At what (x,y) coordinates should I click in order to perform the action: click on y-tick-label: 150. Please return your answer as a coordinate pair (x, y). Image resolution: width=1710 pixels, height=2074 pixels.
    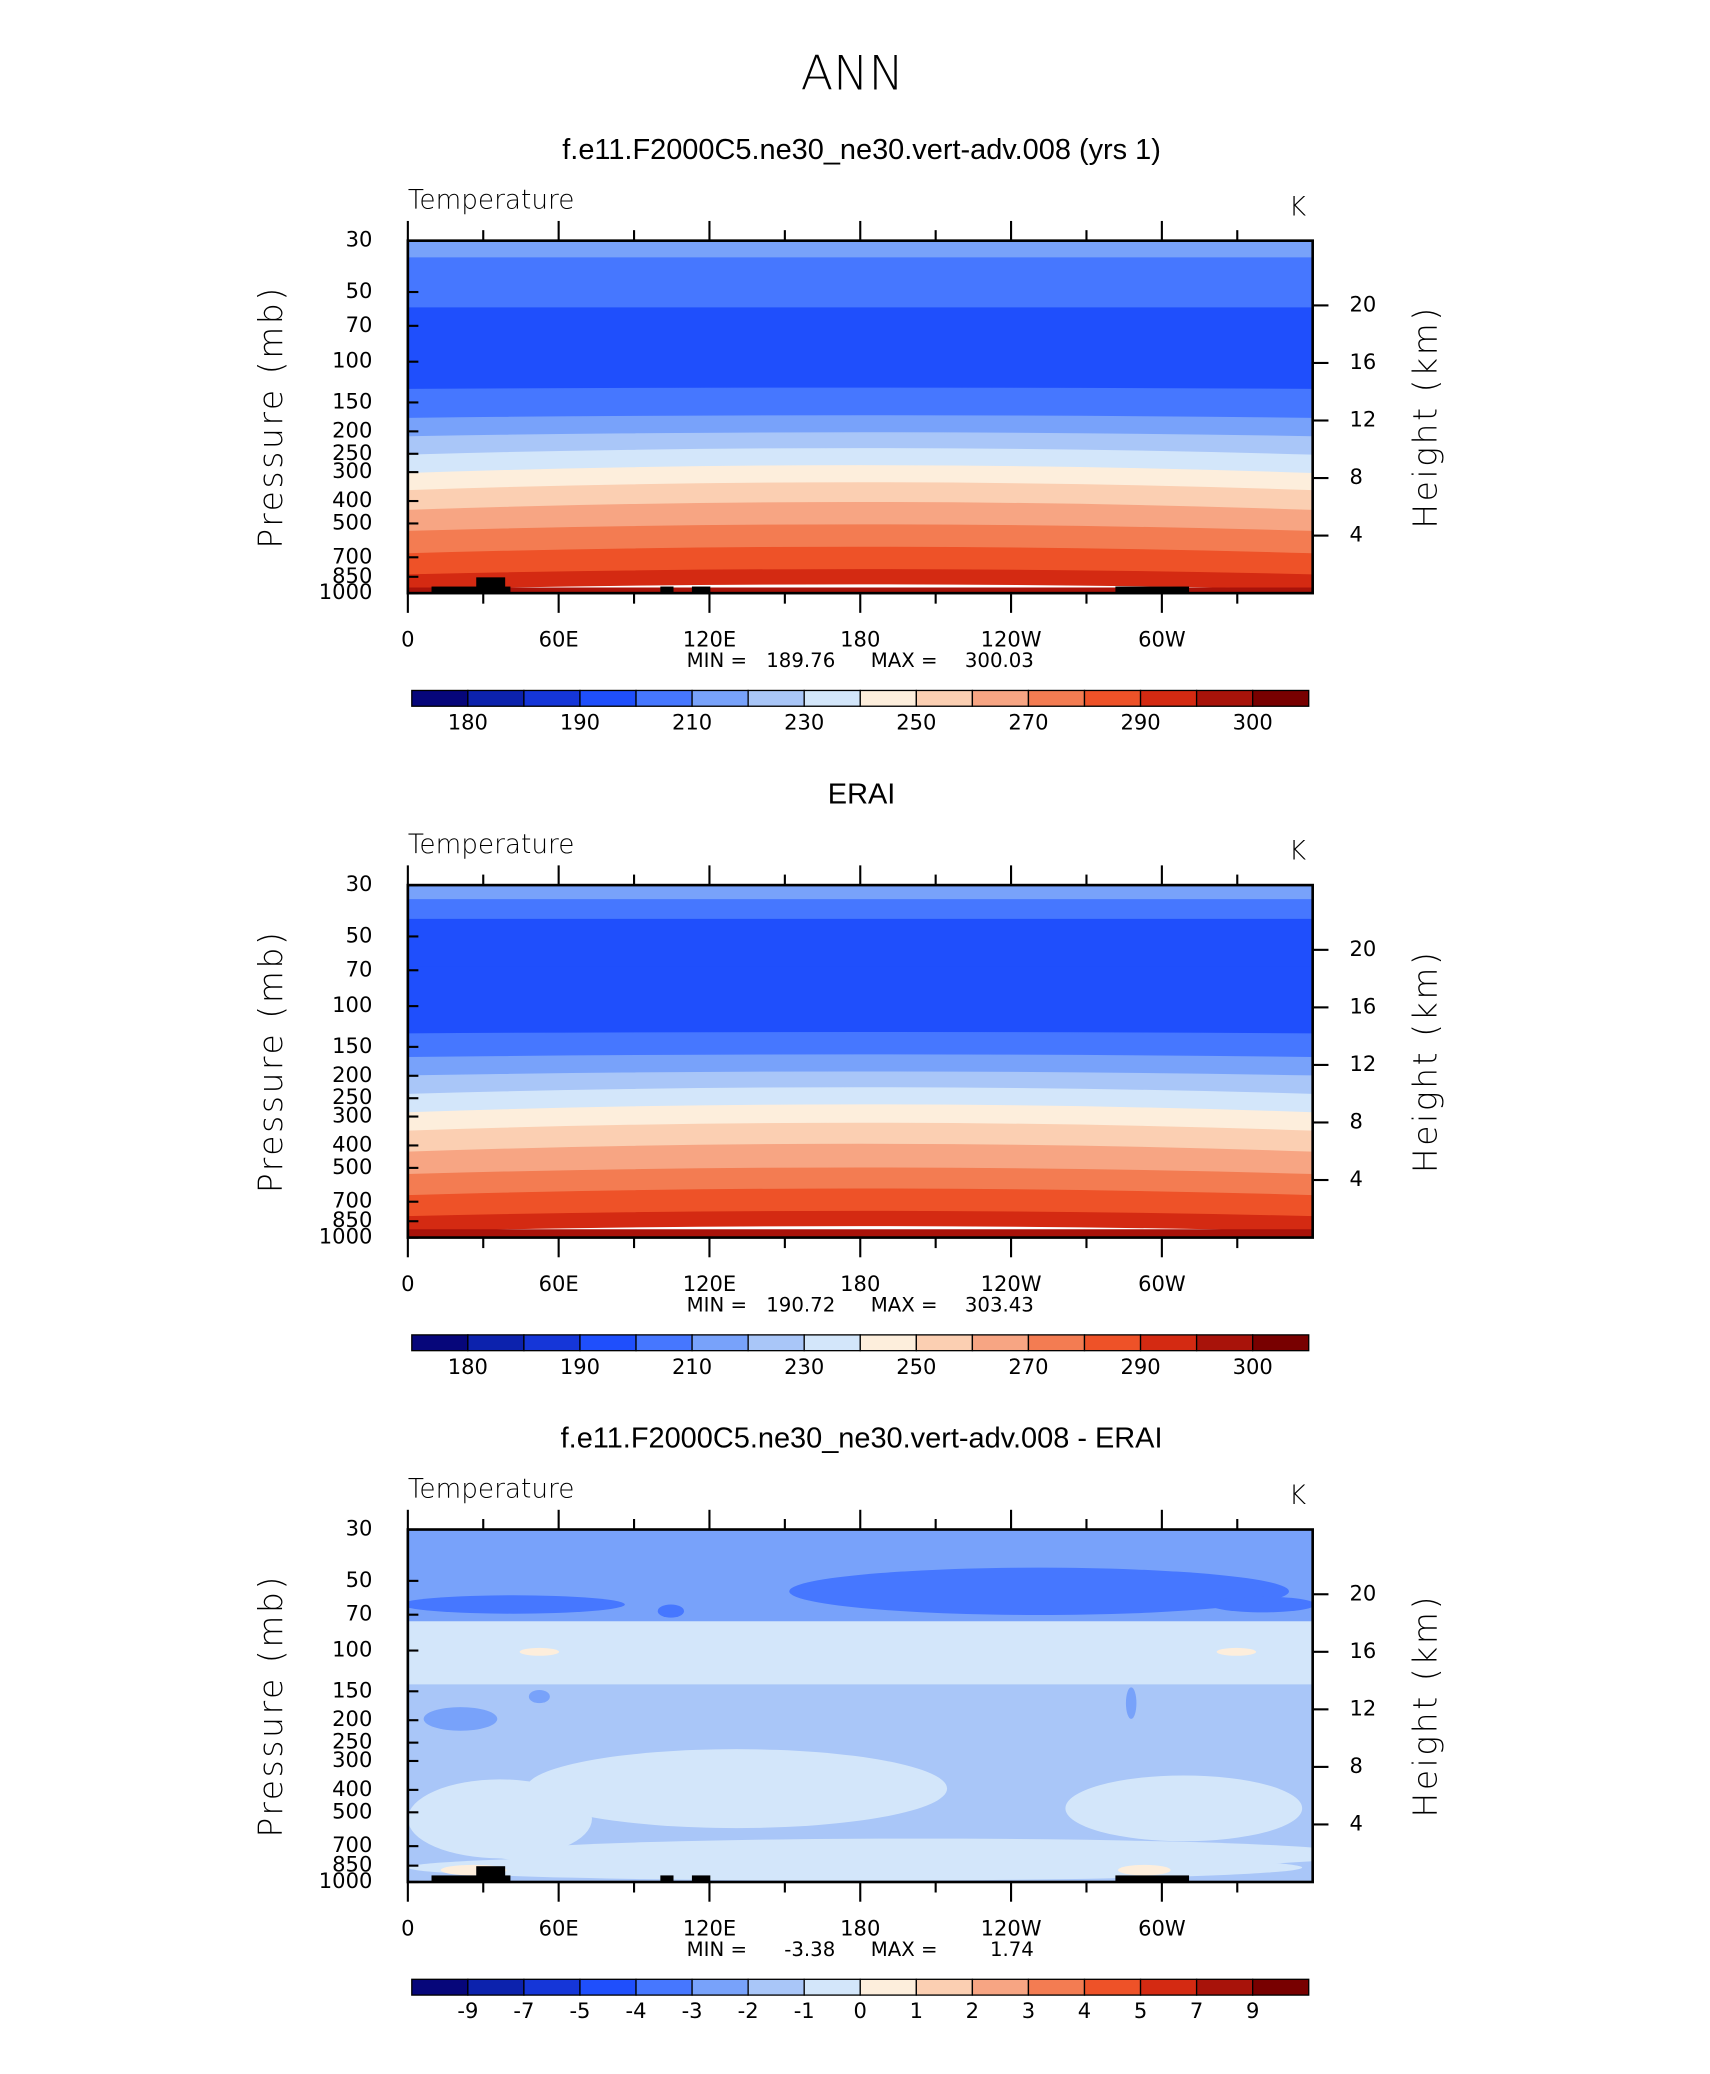
    Looking at the image, I should click on (352, 400).